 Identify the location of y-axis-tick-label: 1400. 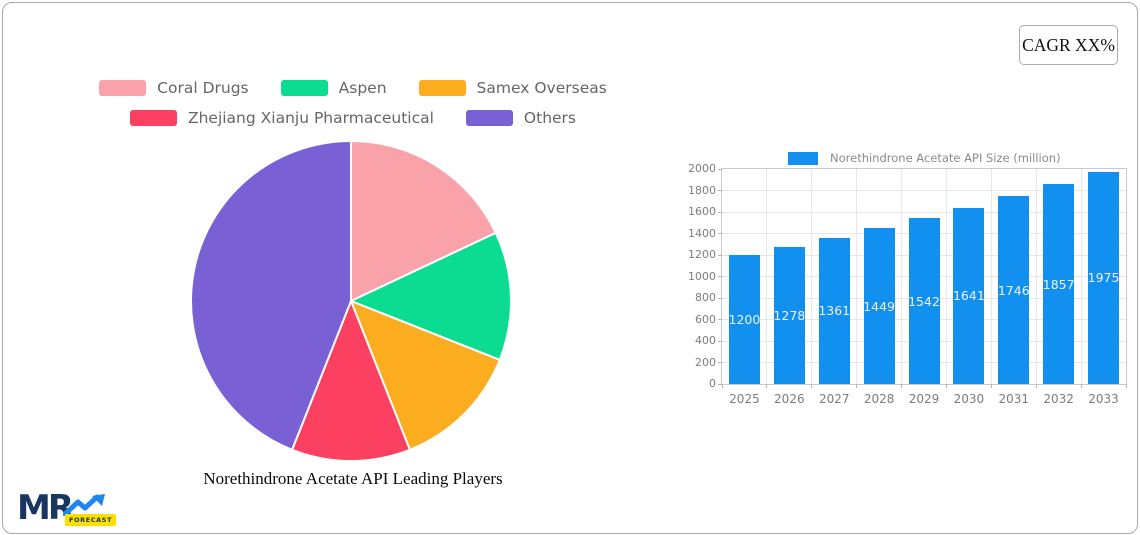
(702, 233).